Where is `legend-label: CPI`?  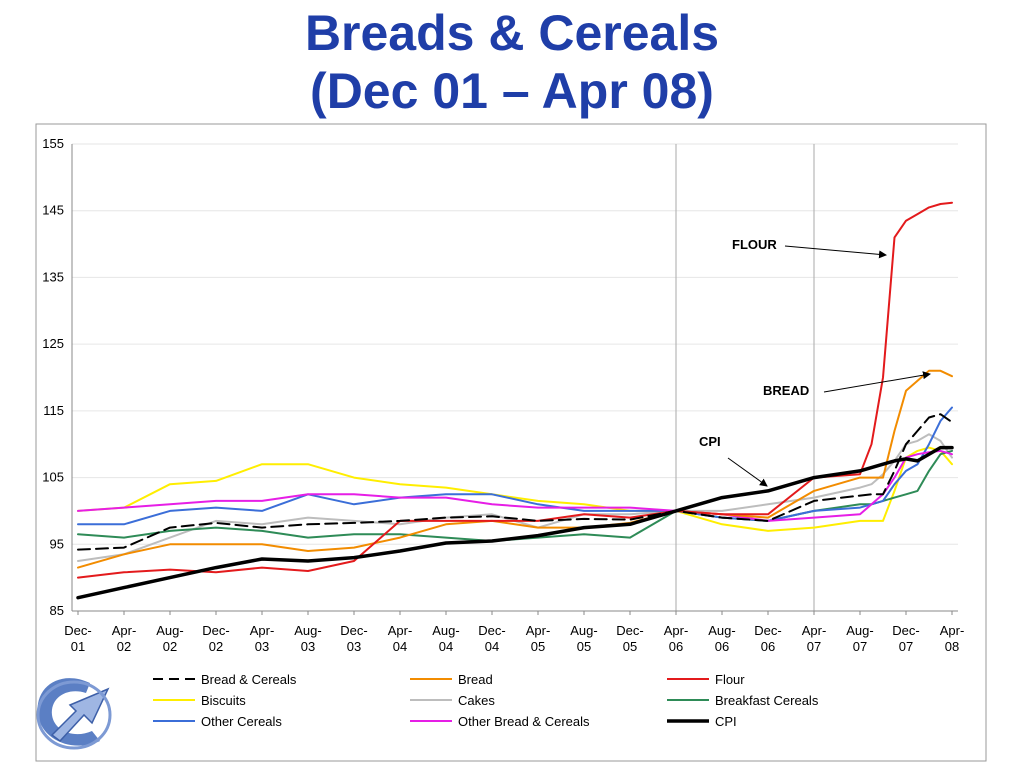 legend-label: CPI is located at coordinates (726, 721).